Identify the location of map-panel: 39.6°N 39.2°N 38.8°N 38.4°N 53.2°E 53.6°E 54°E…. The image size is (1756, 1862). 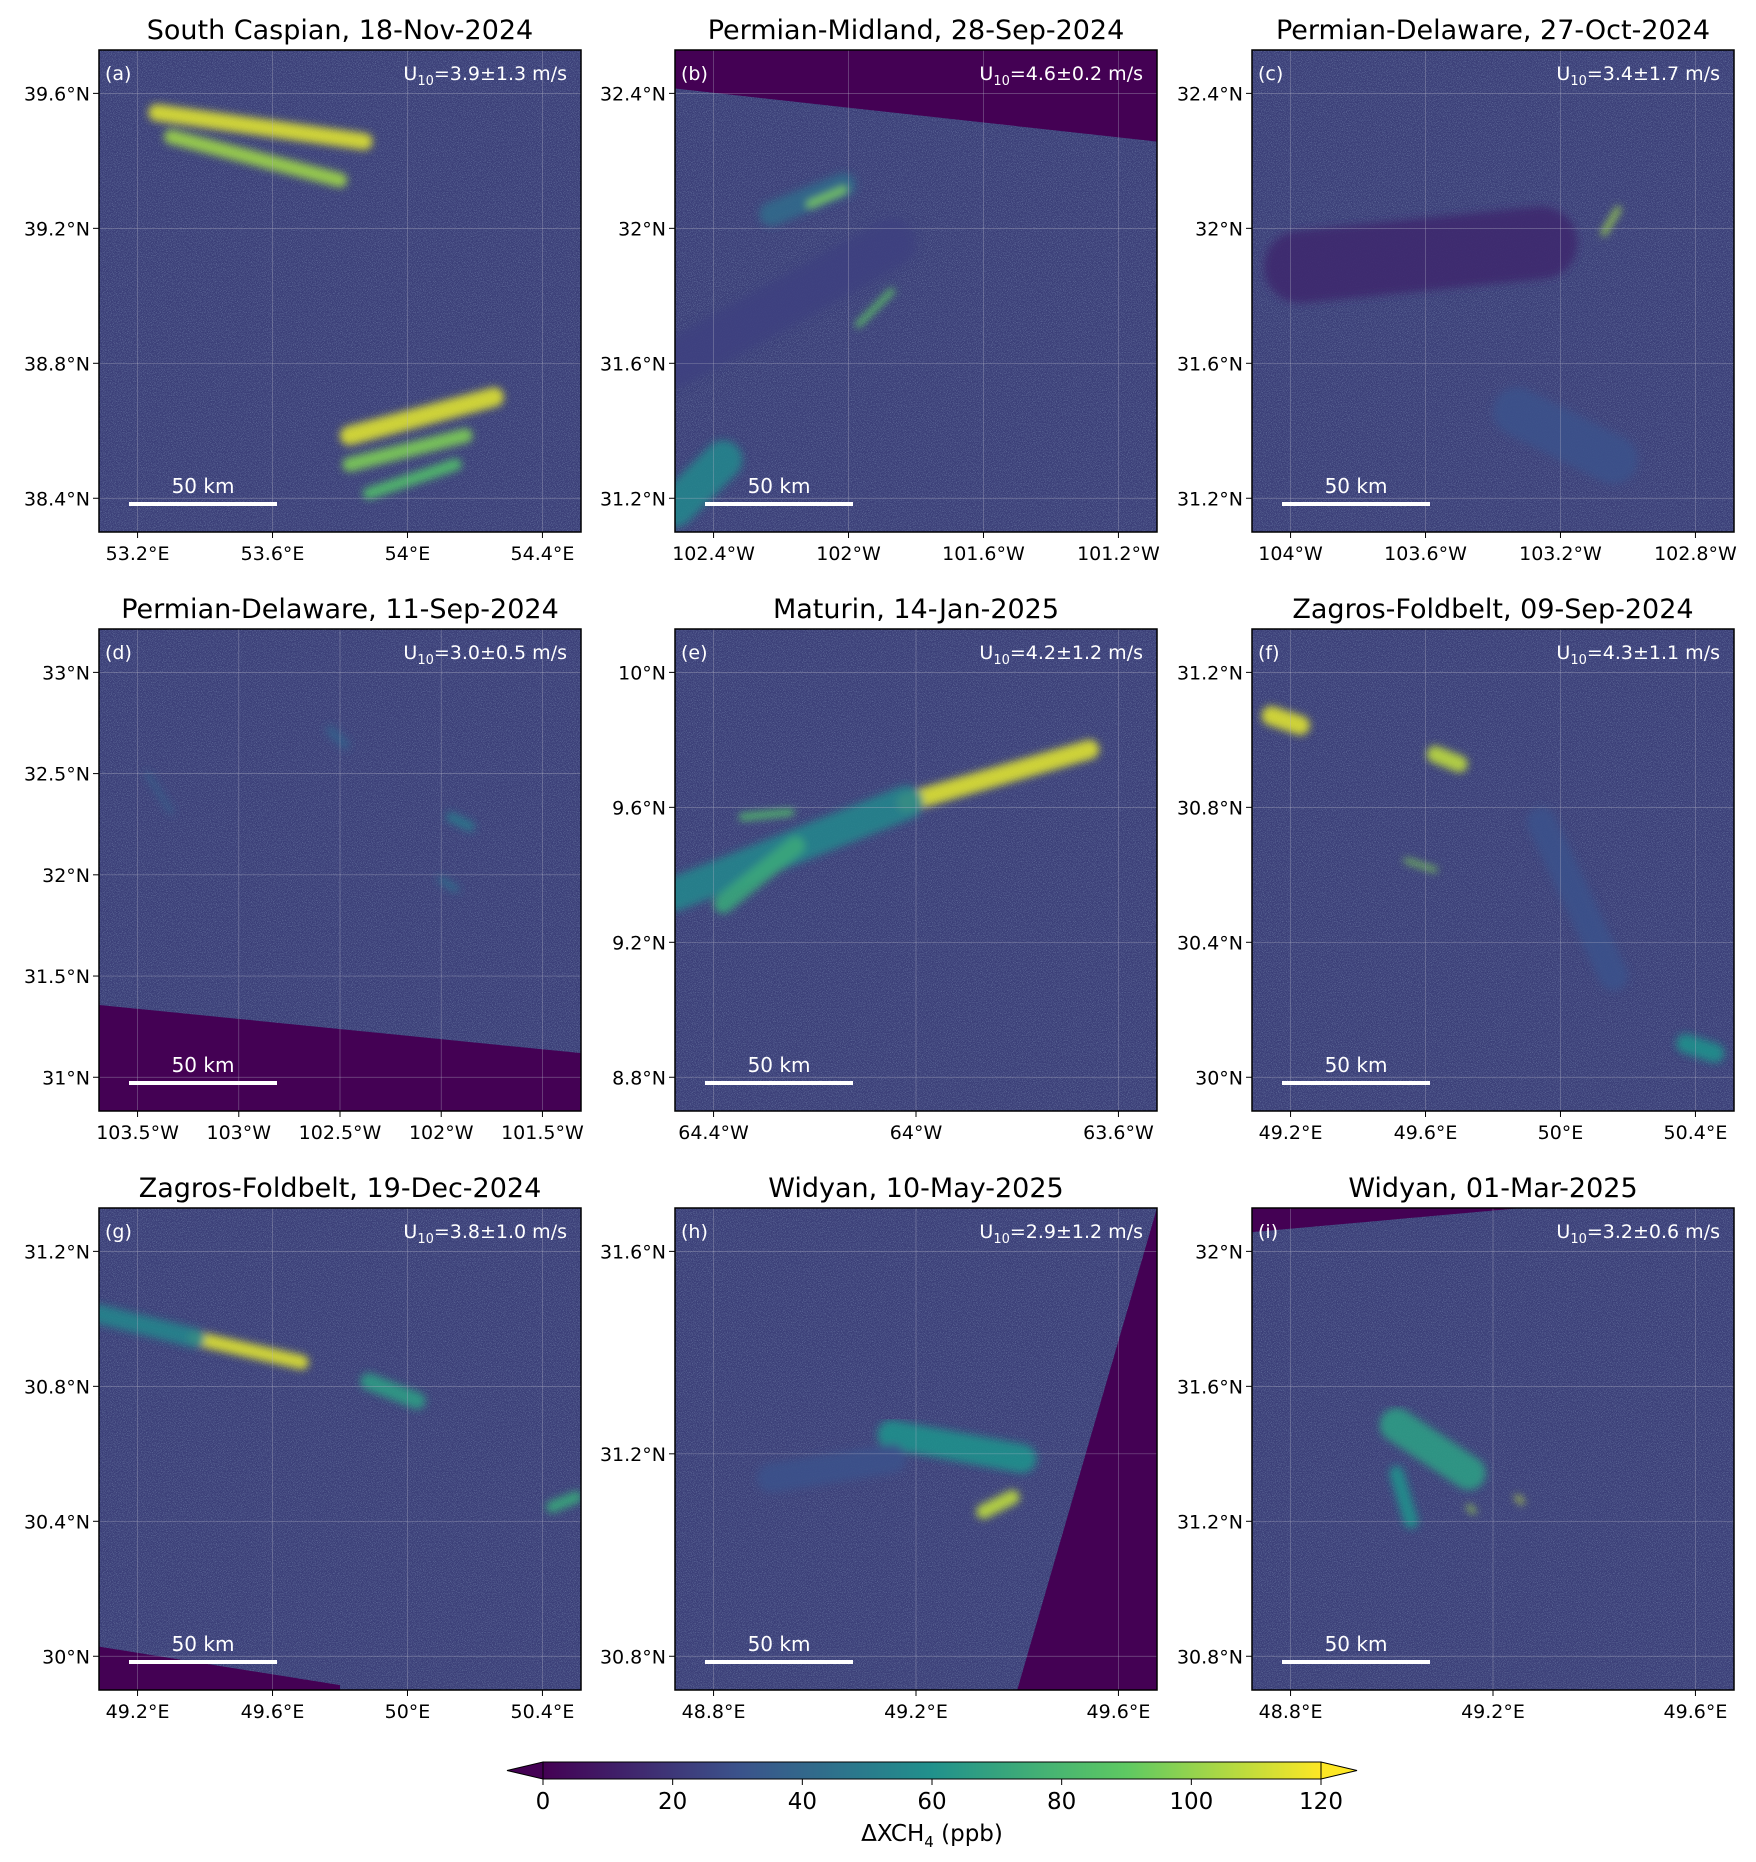
(303, 290).